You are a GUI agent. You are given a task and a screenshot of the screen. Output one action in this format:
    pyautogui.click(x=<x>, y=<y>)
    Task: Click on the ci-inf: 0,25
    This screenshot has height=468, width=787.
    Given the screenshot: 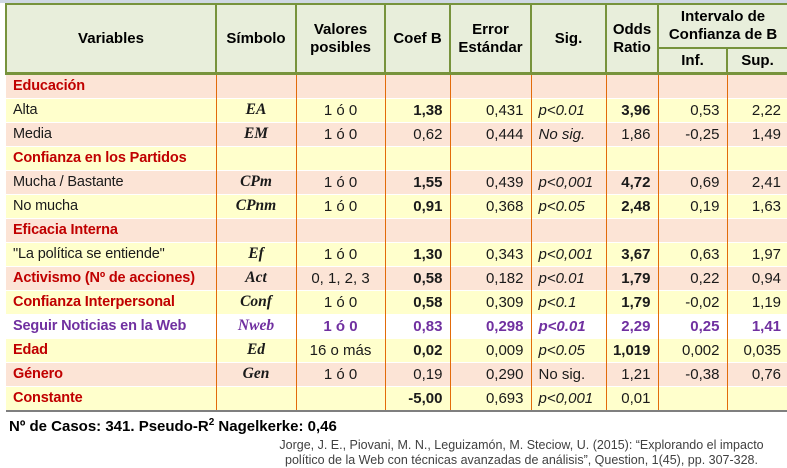 What is the action you would take?
    pyautogui.click(x=692, y=326)
    